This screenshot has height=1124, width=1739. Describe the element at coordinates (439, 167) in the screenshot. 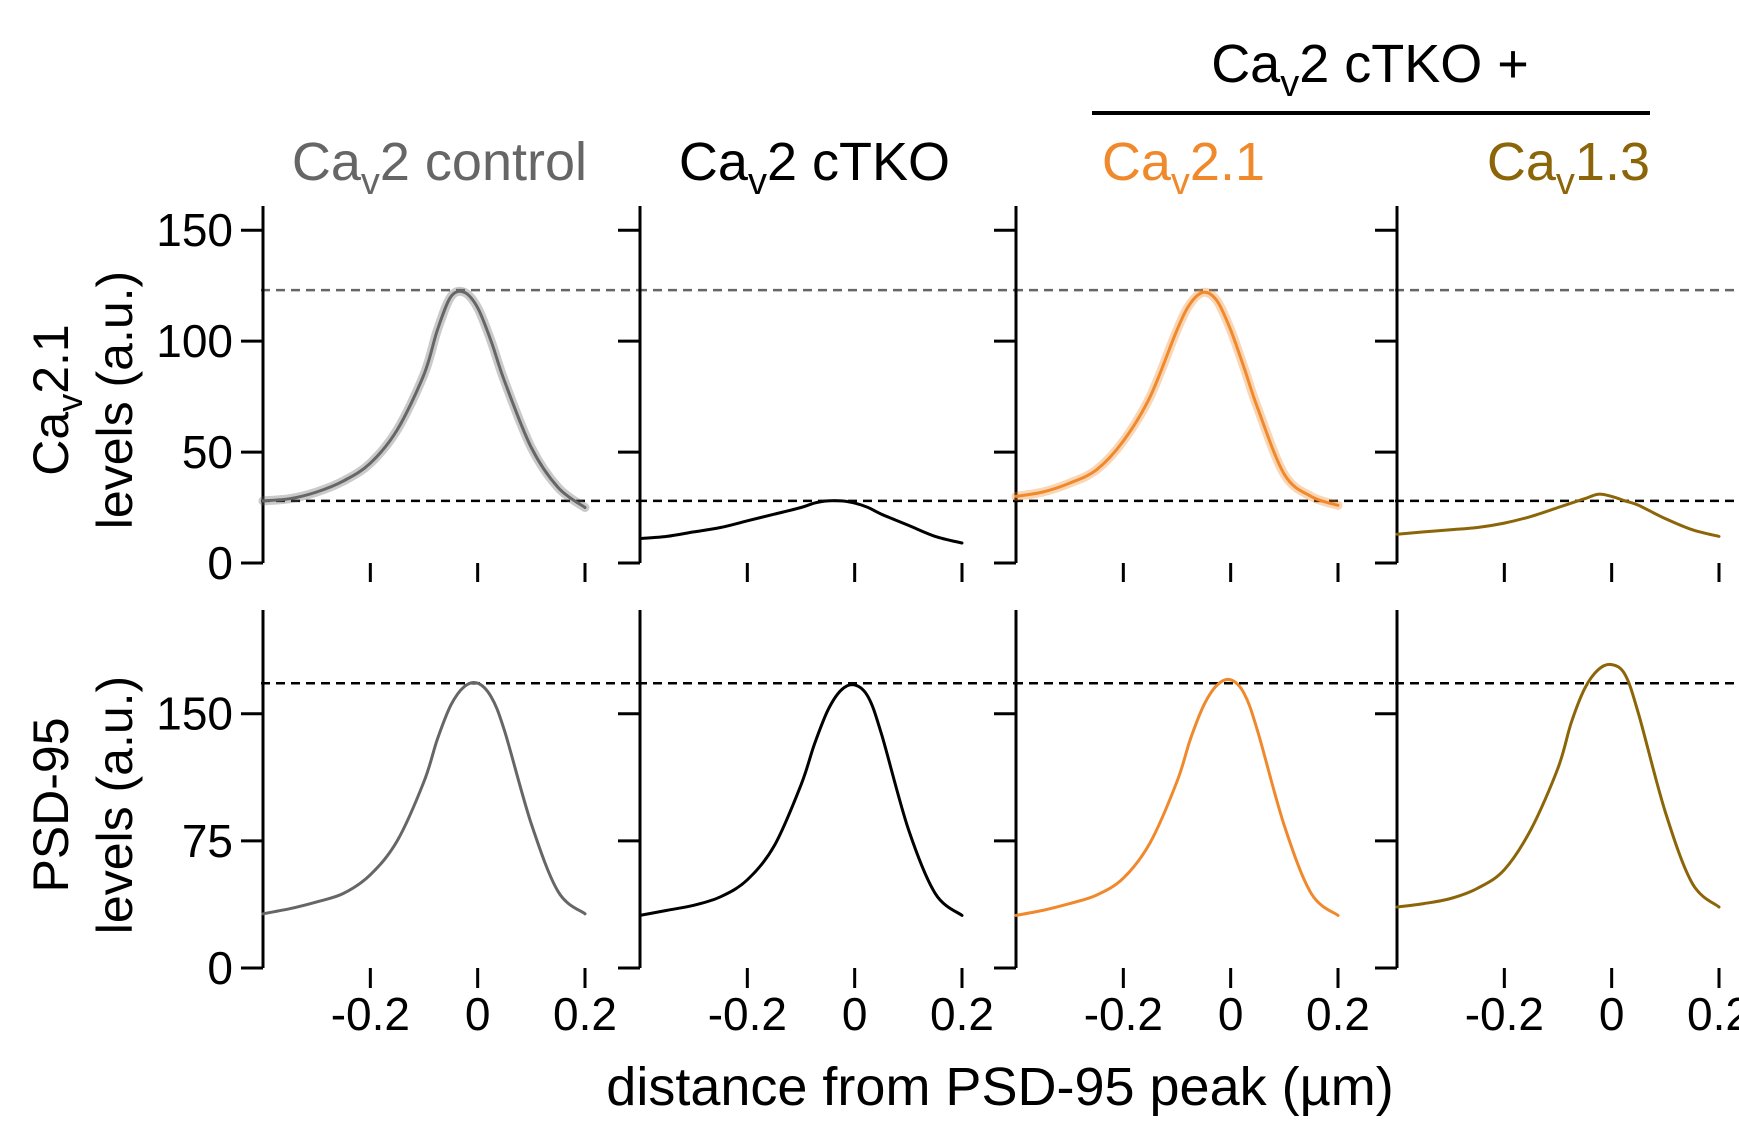

I see `column-title-cav2-control: Cav2 control` at that location.